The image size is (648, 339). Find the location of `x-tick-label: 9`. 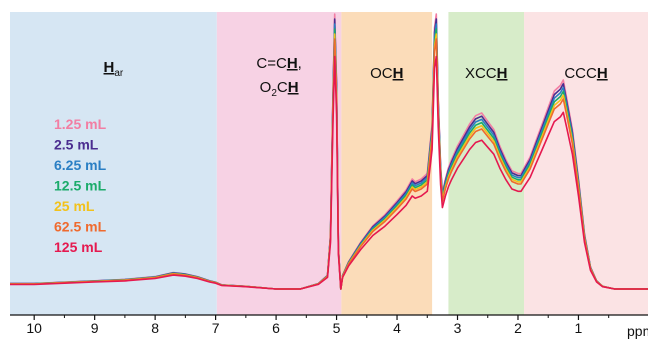

x-tick-label: 9 is located at coordinates (95, 328).